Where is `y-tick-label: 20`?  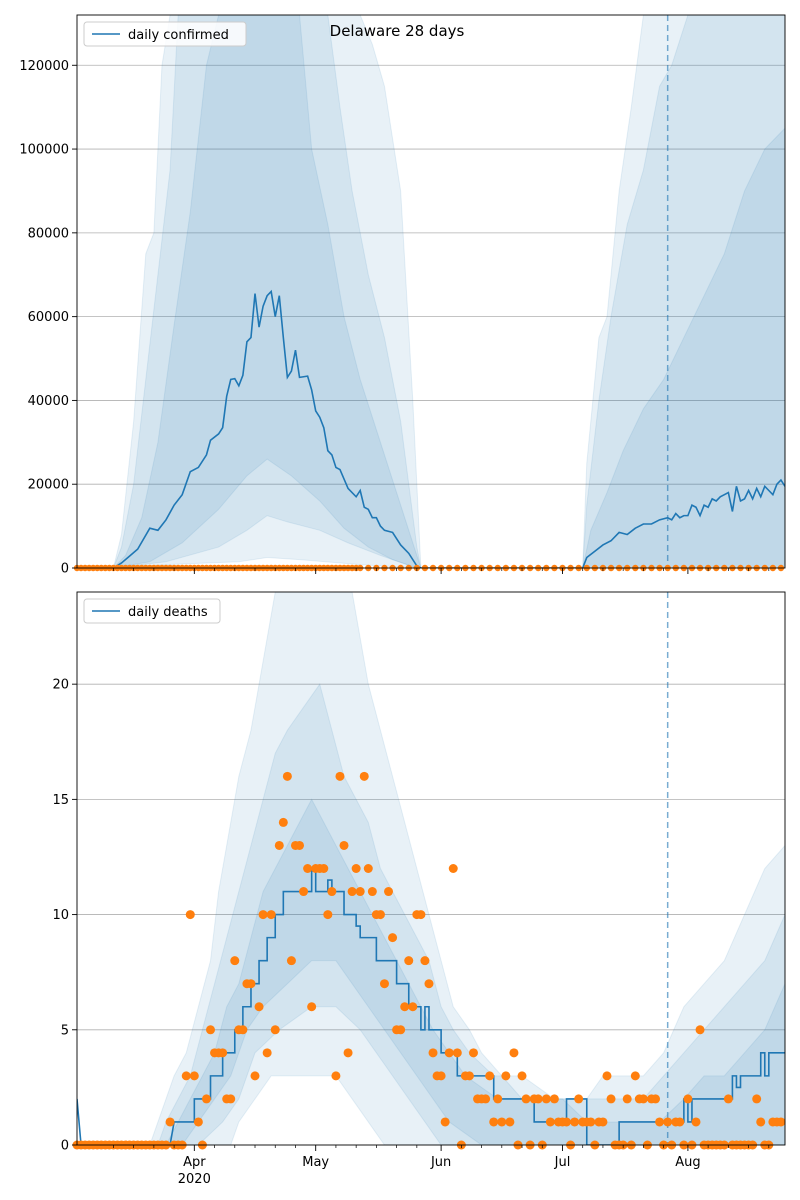
y-tick-label: 20 is located at coordinates (60, 685).